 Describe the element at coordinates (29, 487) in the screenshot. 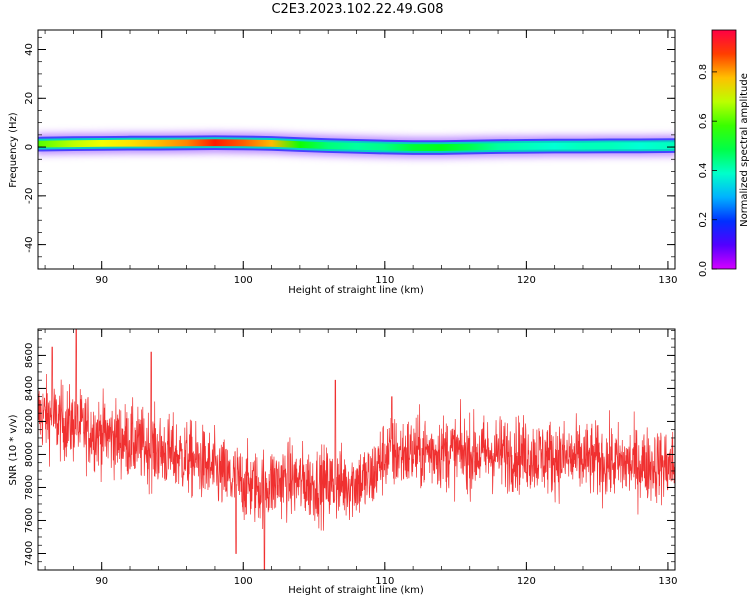

I see `y-tick-label: 7800` at that location.